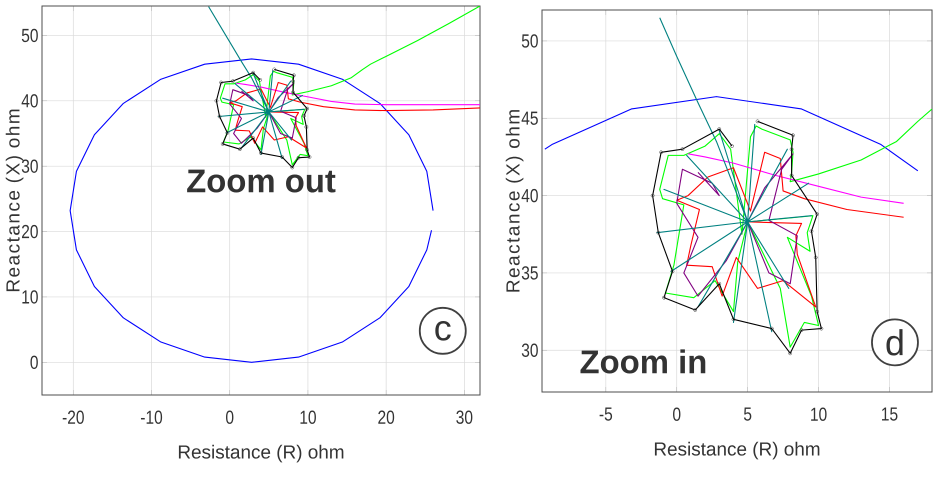 This screenshot has height=479, width=935. I want to click on x-tick-label: -5, so click(606, 414).